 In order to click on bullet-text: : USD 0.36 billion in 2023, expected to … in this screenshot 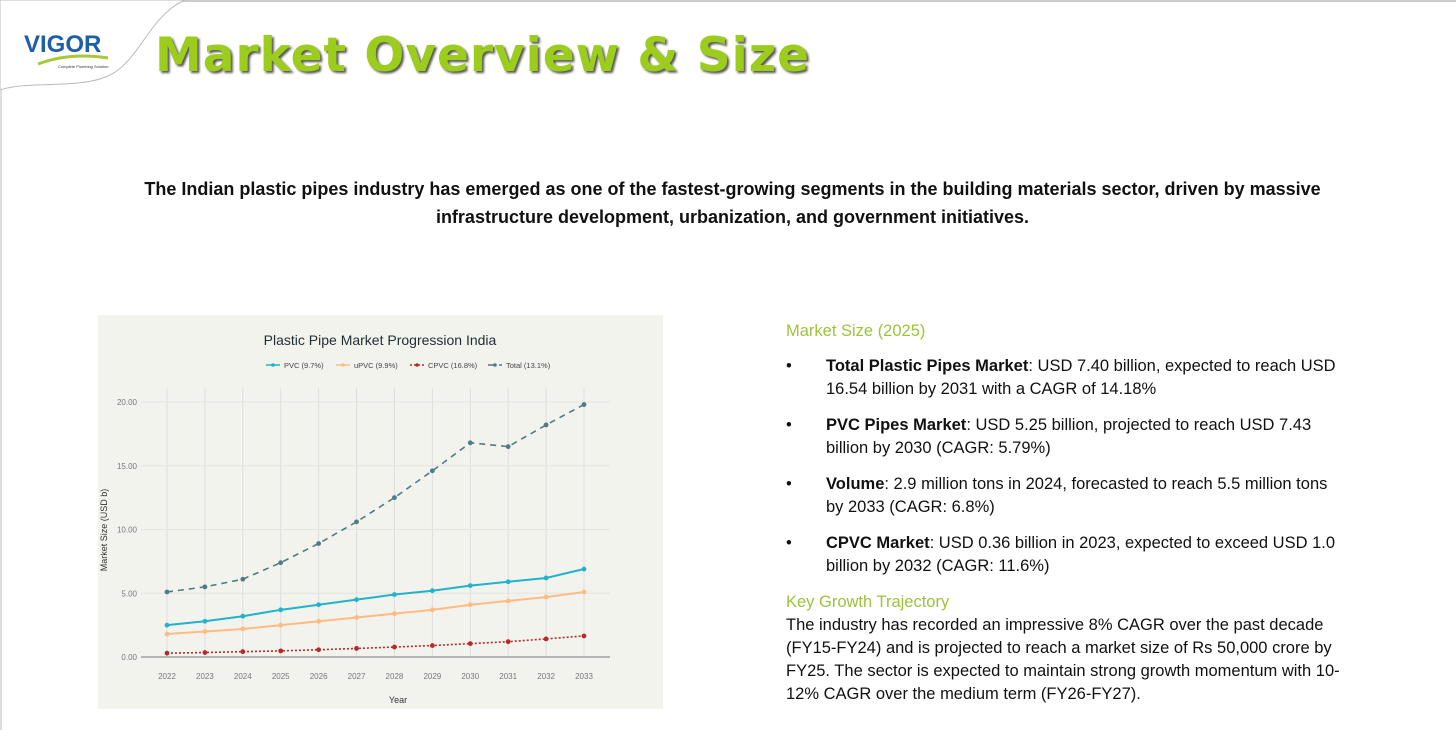, I will do `click(1081, 554)`.